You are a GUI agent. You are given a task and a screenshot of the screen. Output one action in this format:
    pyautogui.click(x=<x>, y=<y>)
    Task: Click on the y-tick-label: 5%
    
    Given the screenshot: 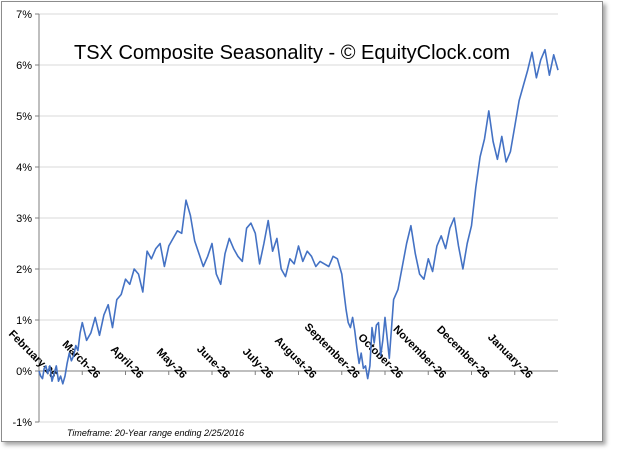 What is the action you would take?
    pyautogui.click(x=24, y=117)
    